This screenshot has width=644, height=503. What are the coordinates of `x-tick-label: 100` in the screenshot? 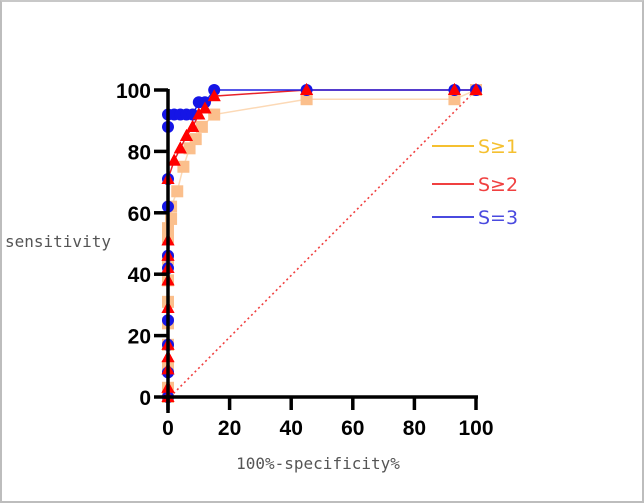 It's located at (475, 428).